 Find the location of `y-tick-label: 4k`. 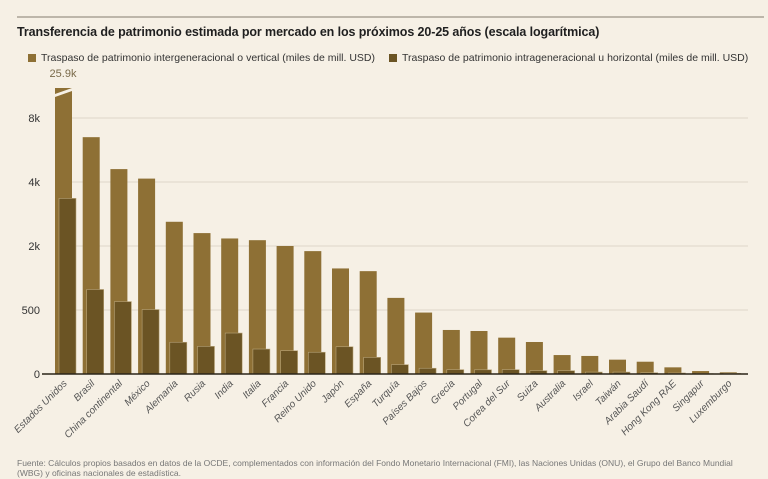

y-tick-label: 4k is located at coordinates (34, 183).